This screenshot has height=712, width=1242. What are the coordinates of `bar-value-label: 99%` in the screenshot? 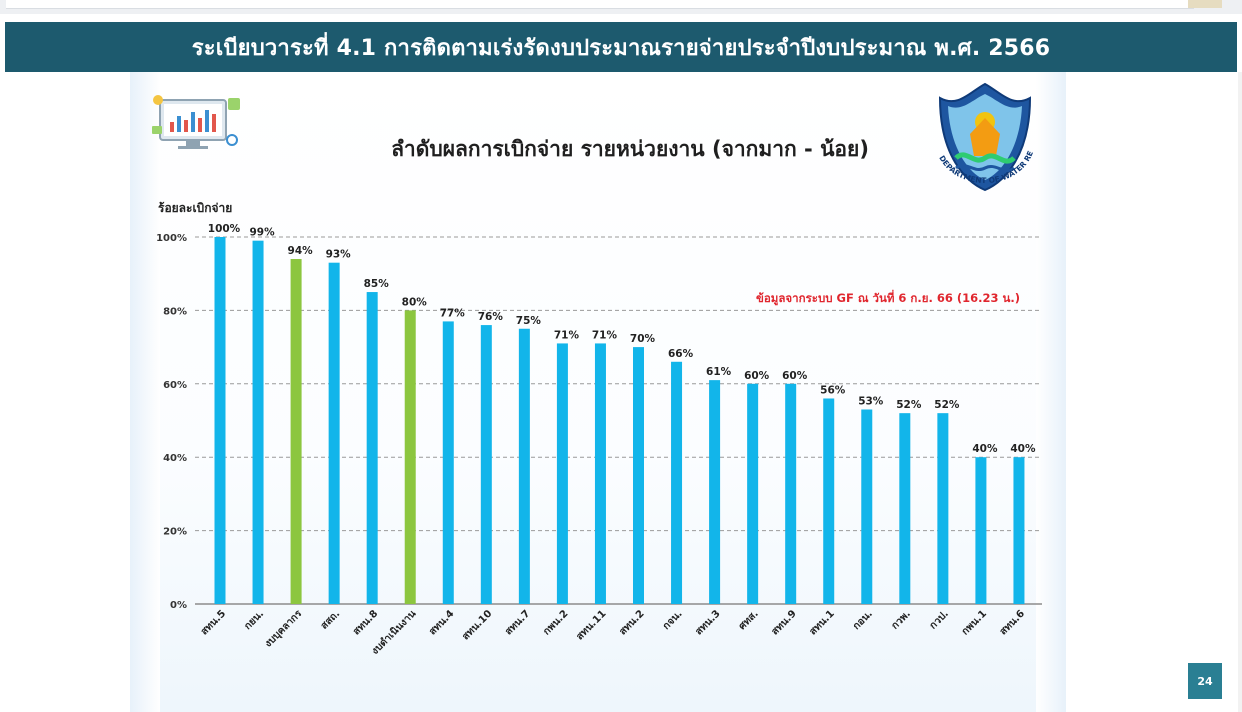 It's located at (262, 233).